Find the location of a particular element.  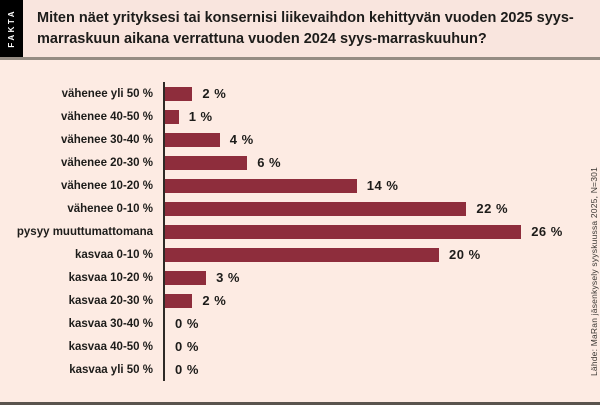

chart-row: kasvaa 20-30 % 2 % is located at coordinates (300, 300).